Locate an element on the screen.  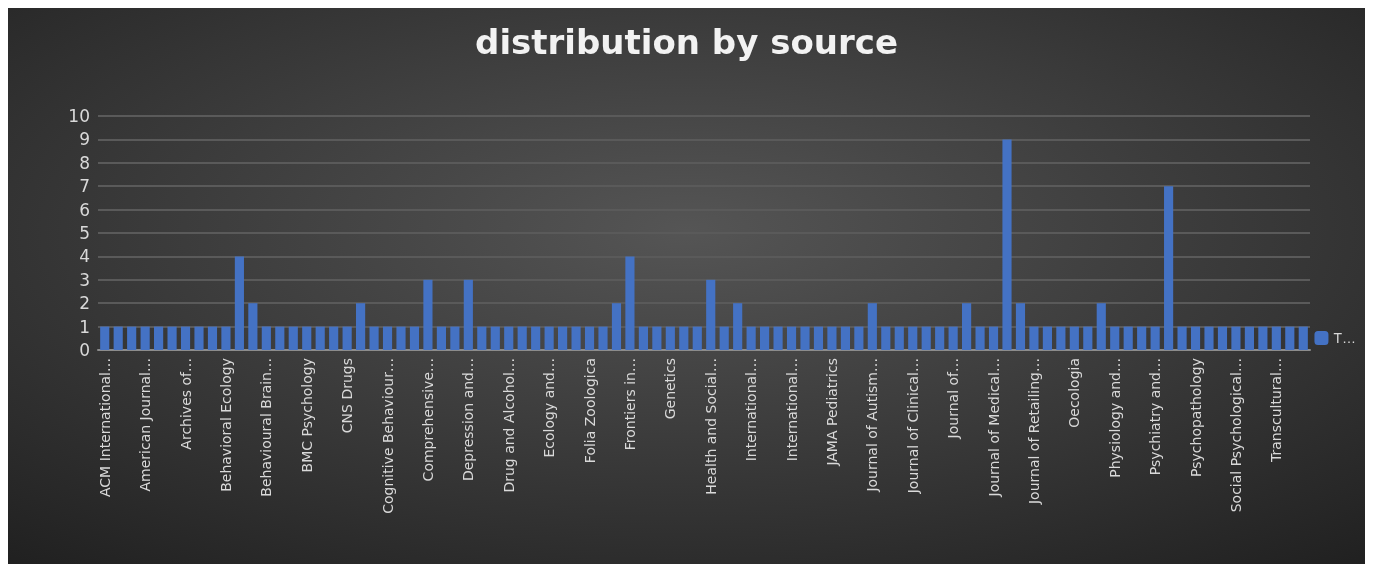
y-tick-label: 1 is located at coordinates (84, 326).